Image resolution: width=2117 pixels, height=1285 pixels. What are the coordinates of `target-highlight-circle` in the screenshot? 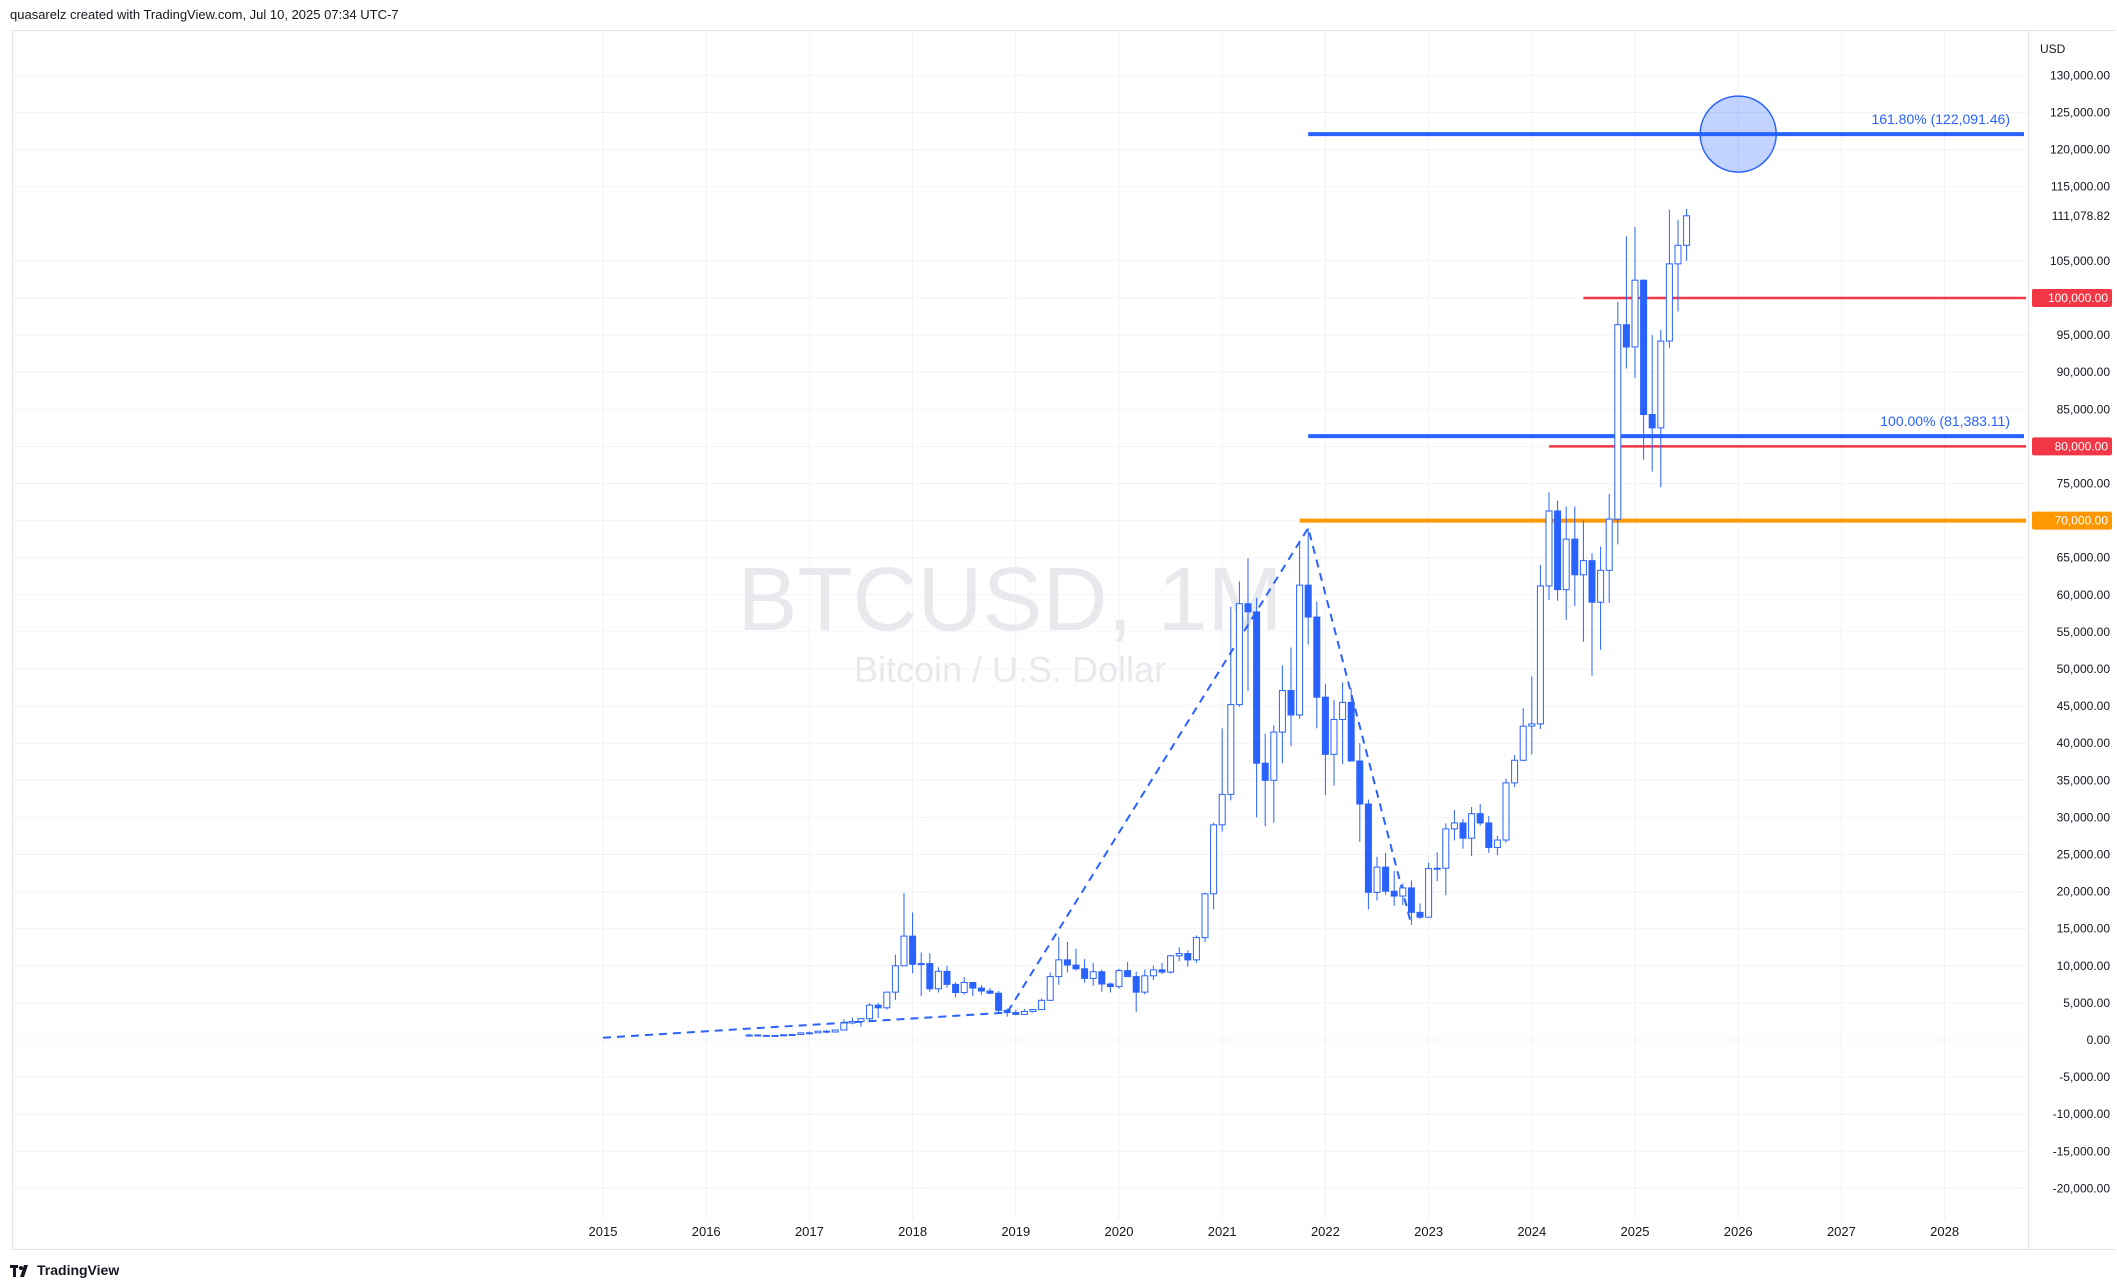 It's located at (1738, 134).